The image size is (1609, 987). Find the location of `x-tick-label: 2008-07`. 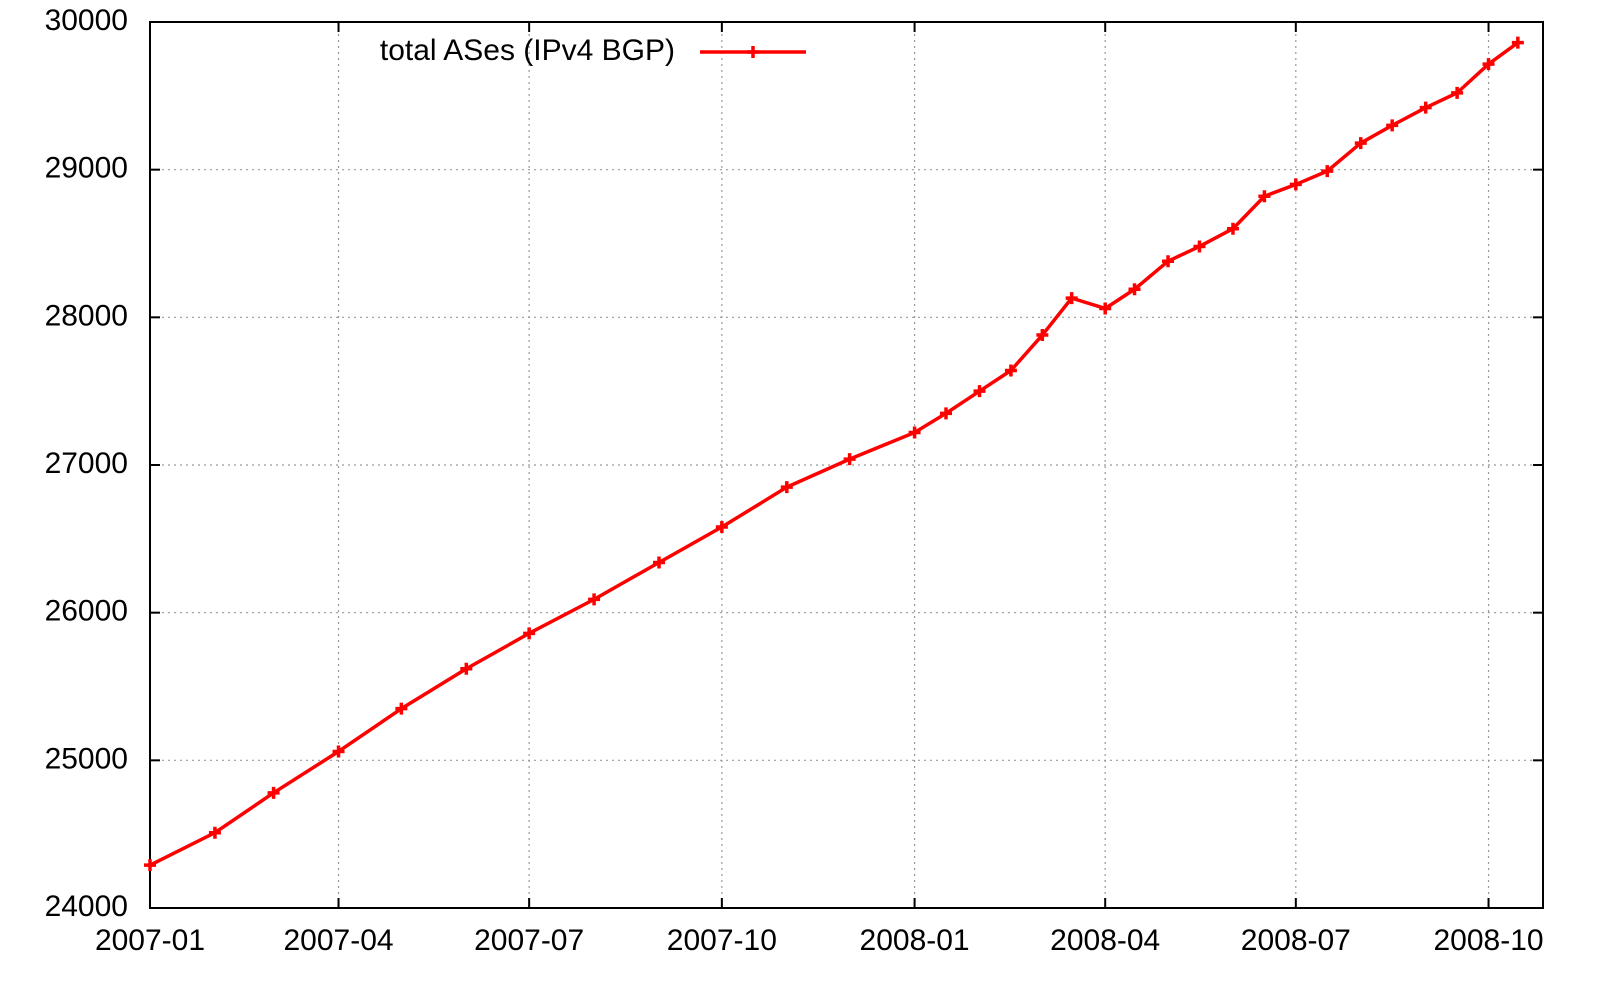

x-tick-label: 2008-07 is located at coordinates (1296, 940).